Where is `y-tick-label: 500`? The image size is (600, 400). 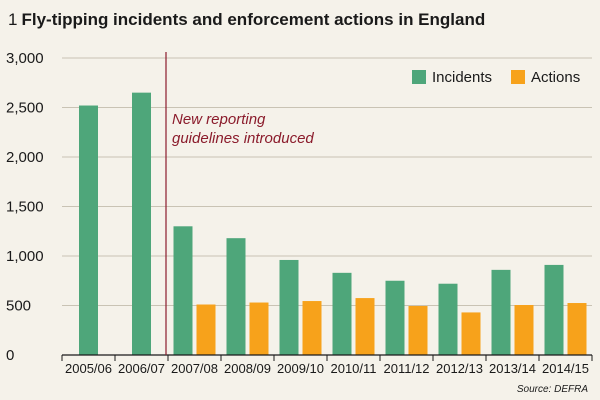
y-tick-label: 500 is located at coordinates (18, 306).